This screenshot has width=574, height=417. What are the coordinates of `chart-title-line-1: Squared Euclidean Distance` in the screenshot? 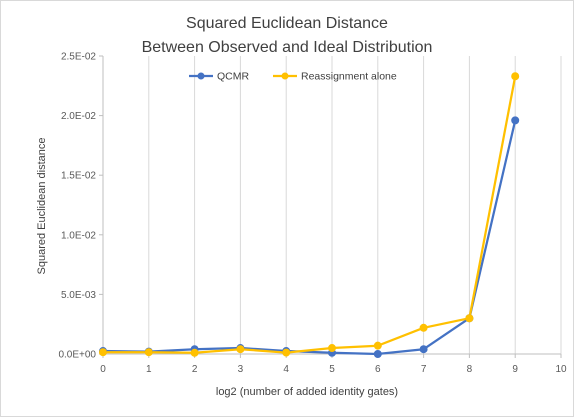 It's located at (287, 23).